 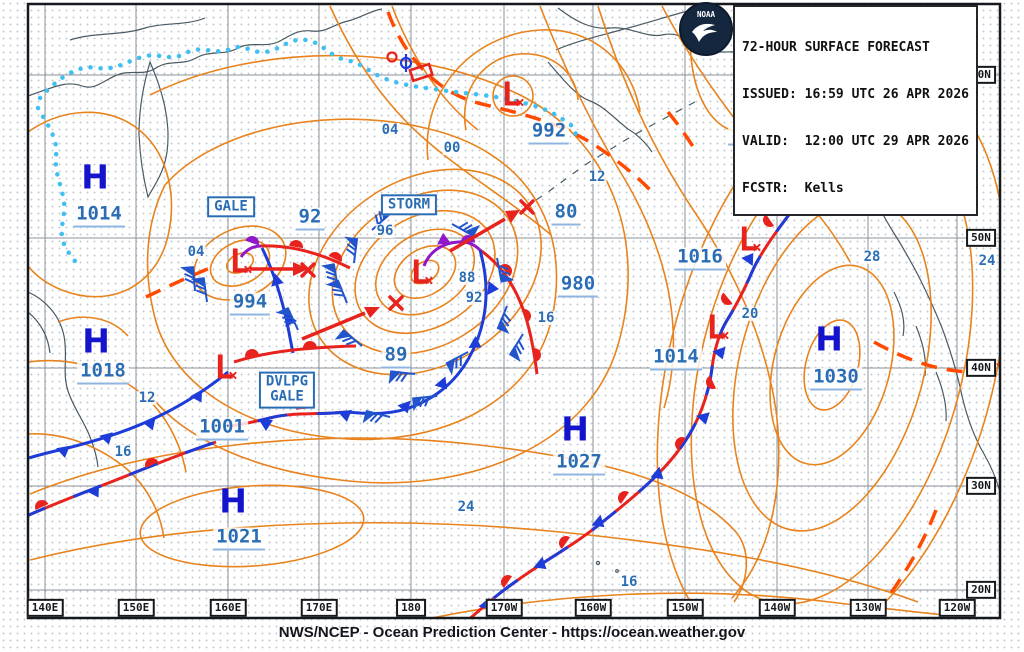 What do you see at coordinates (793, 188) in the screenshot?
I see `forecaster-line: FCSTR: Kells` at bounding box center [793, 188].